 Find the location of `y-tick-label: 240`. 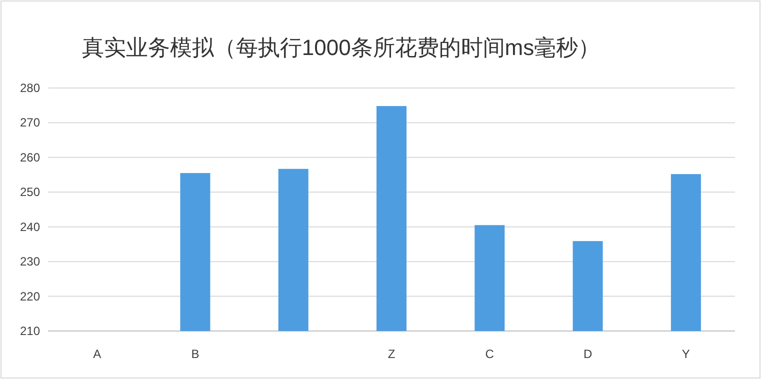

y-tick-label: 240 is located at coordinates (30, 227).